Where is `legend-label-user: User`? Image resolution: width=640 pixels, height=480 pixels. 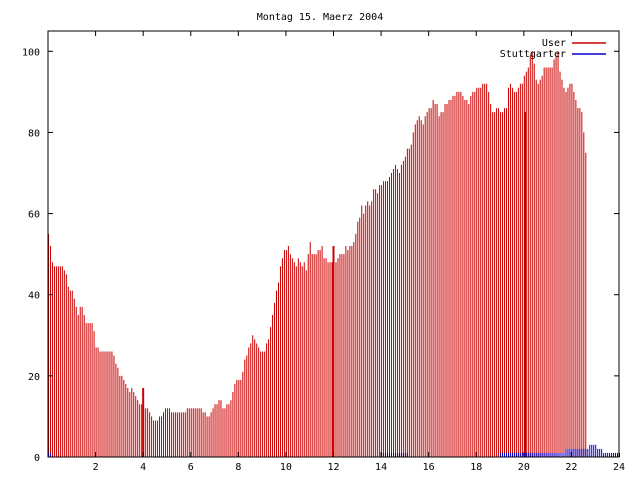 legend-label-user: User is located at coordinates (554, 43).